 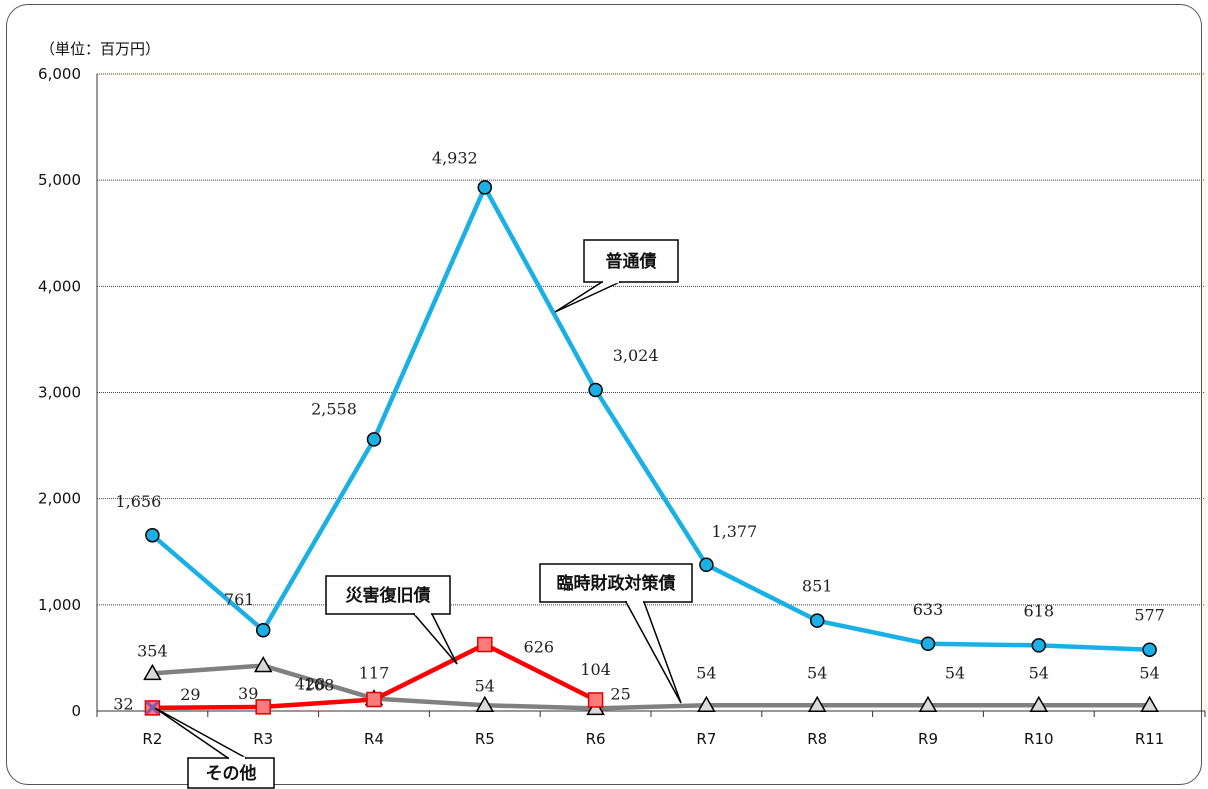 What do you see at coordinates (263, 739) in the screenshot?
I see `x-tick-label: R3` at bounding box center [263, 739].